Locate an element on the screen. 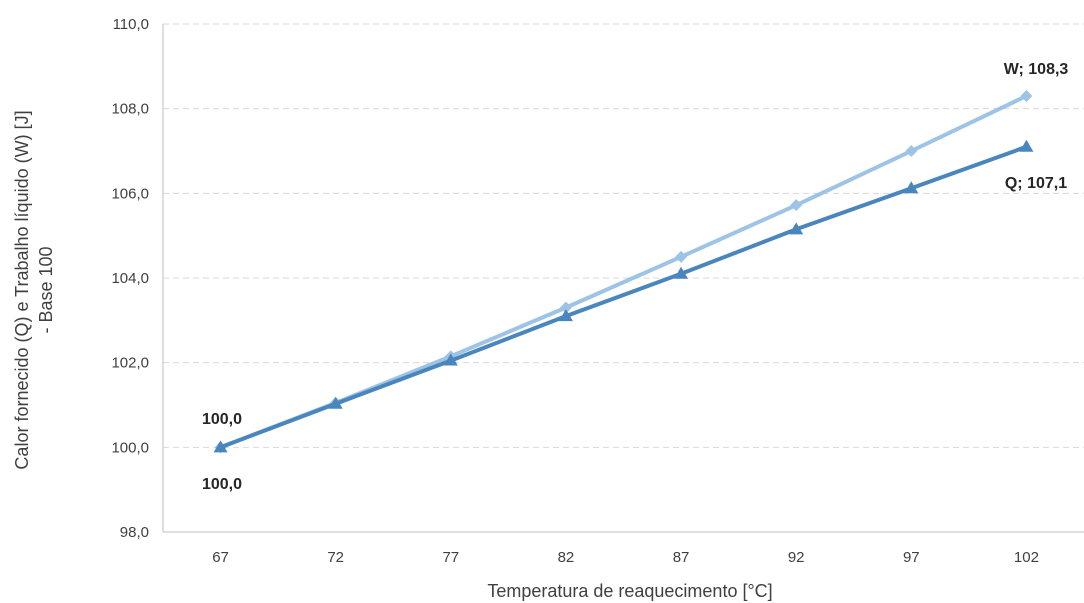 This screenshot has width=1084, height=603. x-tick-label: 97 is located at coordinates (911, 557).